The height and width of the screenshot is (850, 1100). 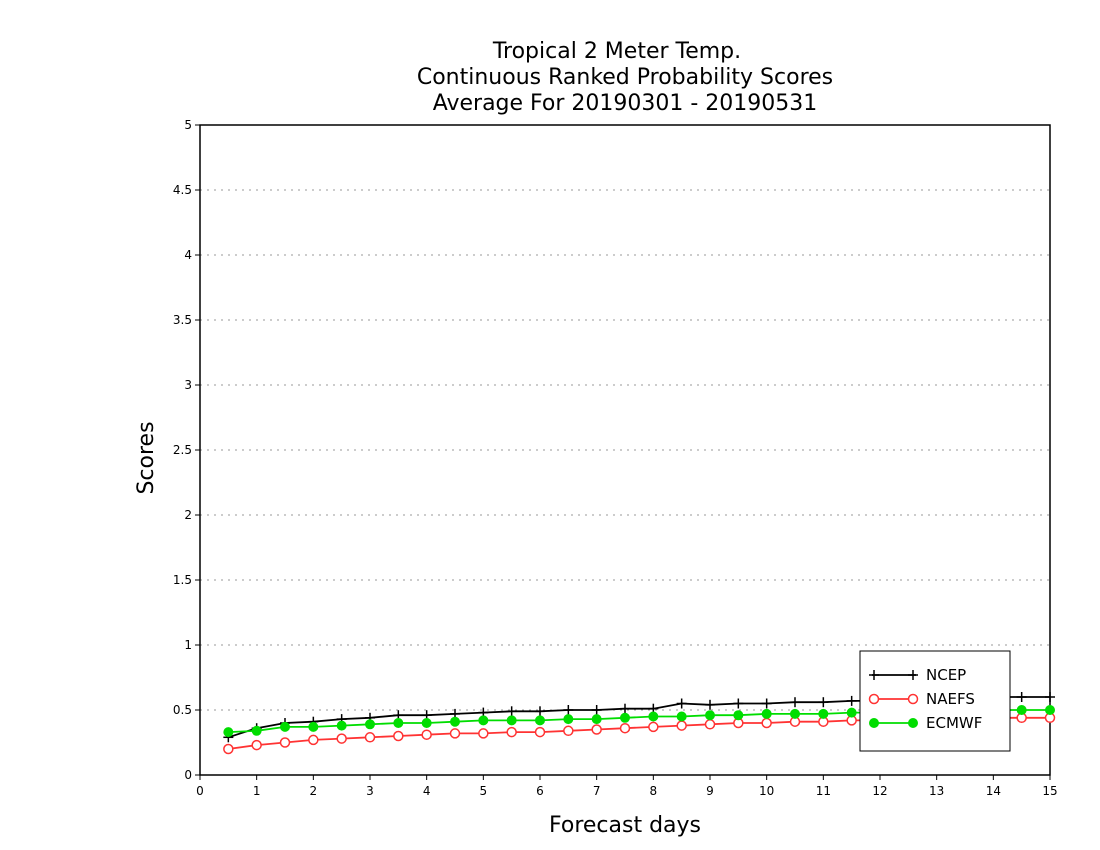 What do you see at coordinates (946, 675) in the screenshot?
I see `legend-label: NCEP` at bounding box center [946, 675].